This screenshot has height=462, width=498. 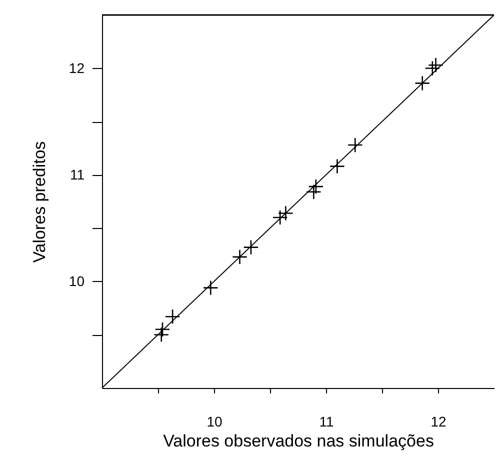 What do you see at coordinates (76, 68) in the screenshot?
I see `y-tick-label: 12` at bounding box center [76, 68].